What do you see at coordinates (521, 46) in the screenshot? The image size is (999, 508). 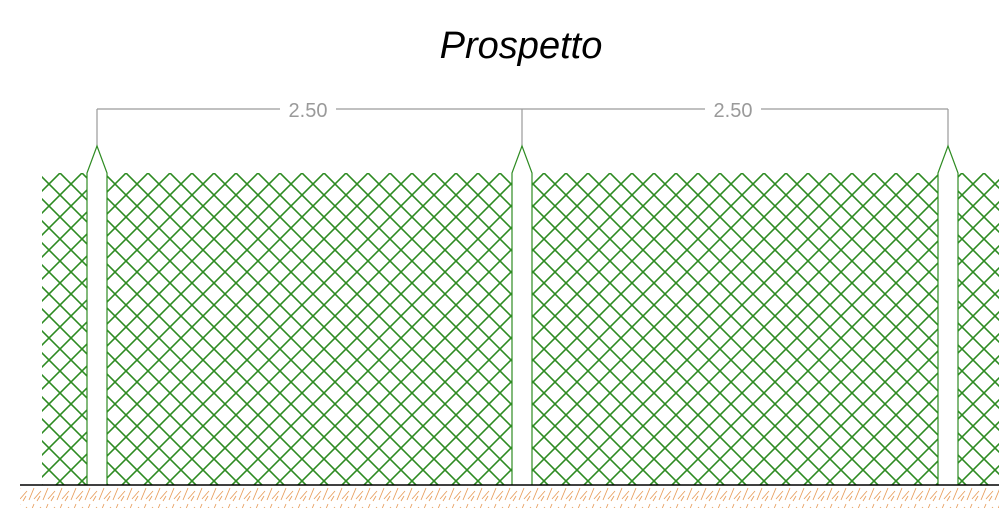 I see `drawing-title: Prospetto` at bounding box center [521, 46].